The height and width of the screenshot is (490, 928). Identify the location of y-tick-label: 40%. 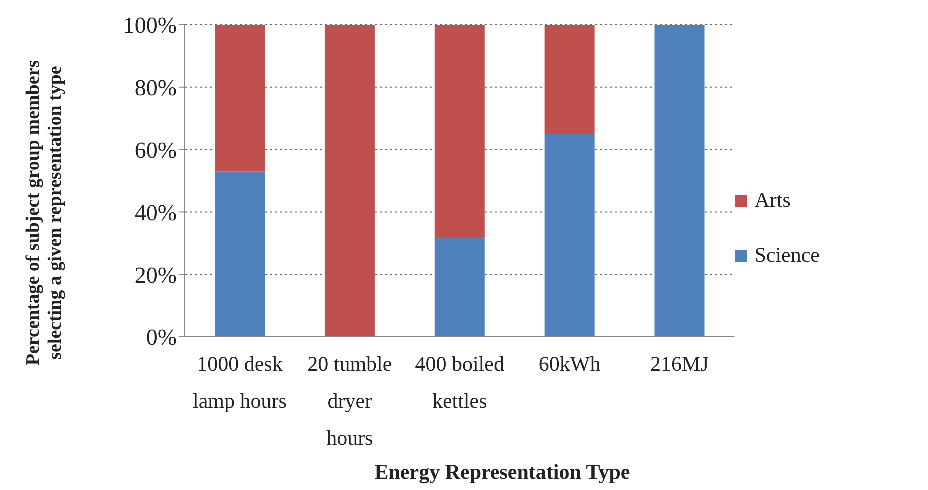
(155, 213).